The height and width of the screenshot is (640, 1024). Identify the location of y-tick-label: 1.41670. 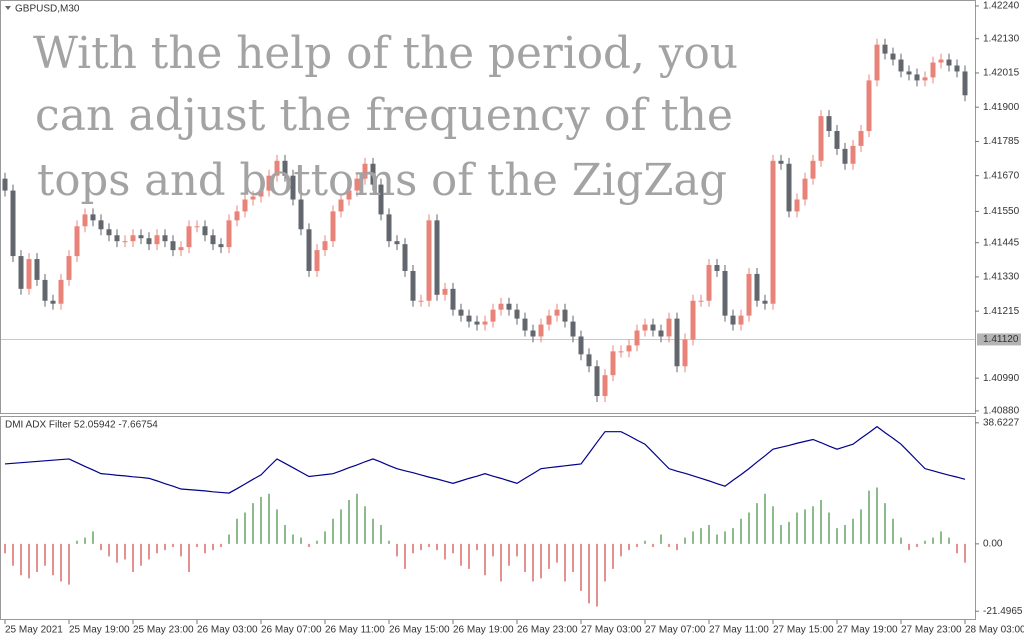
(1001, 175).